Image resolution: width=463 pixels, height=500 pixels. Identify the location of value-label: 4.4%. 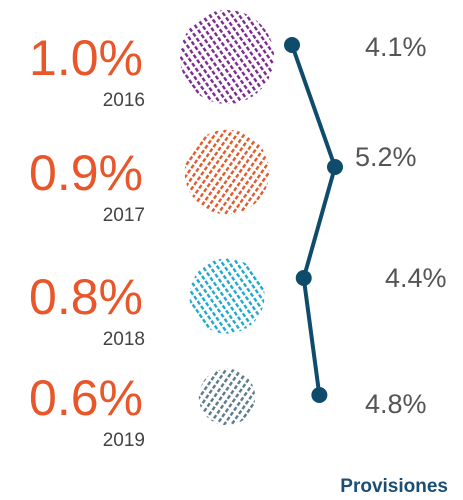
(416, 278).